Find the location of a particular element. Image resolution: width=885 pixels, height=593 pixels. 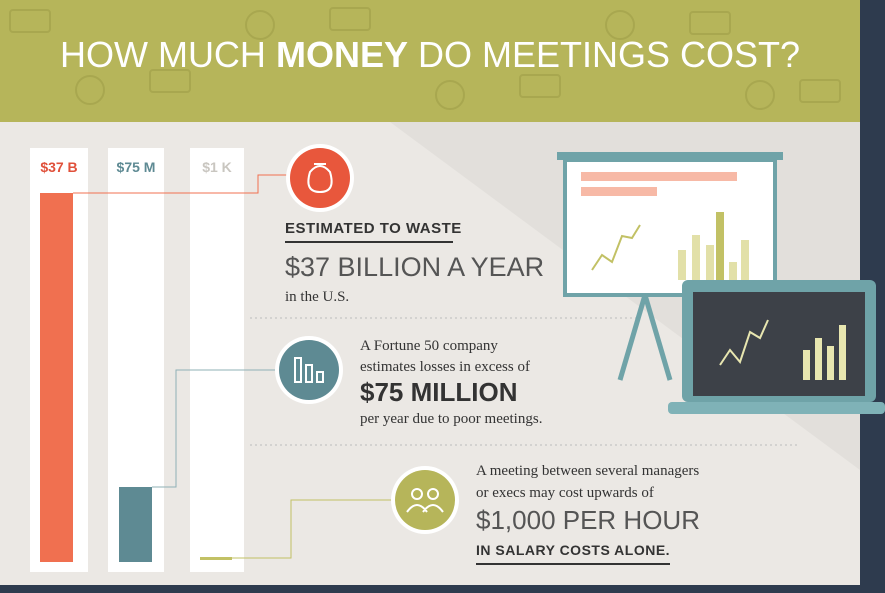

note: per year due to poor meetings. is located at coordinates (451, 419).